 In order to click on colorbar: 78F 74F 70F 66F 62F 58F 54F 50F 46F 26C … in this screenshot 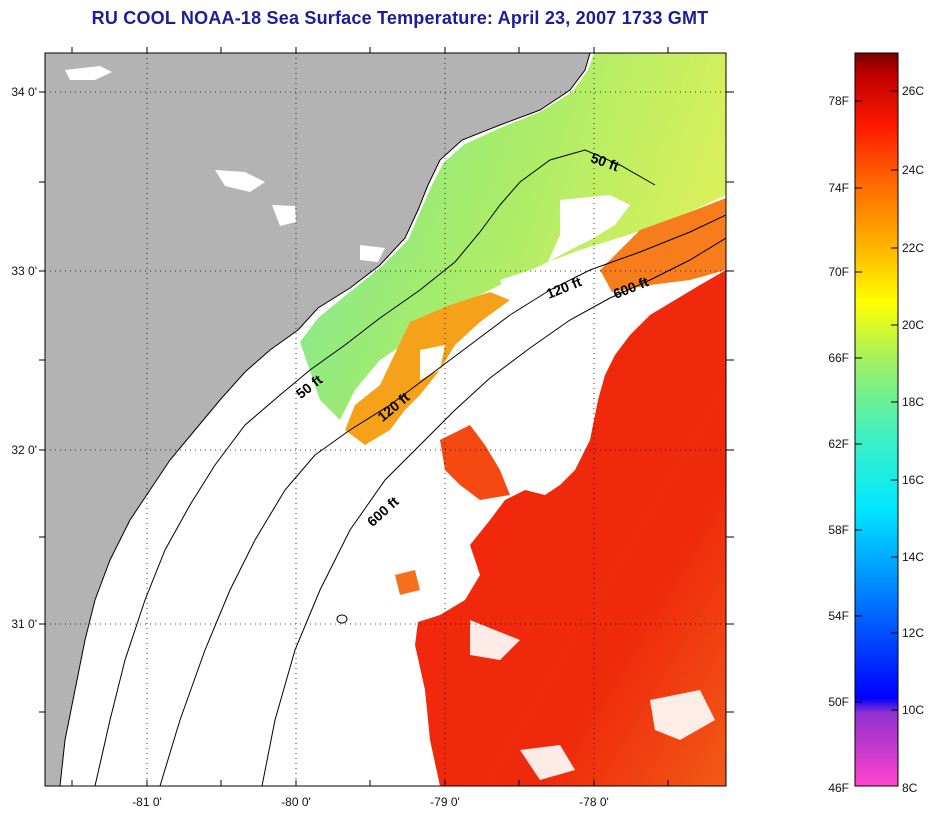, I will do `click(876, 423)`.